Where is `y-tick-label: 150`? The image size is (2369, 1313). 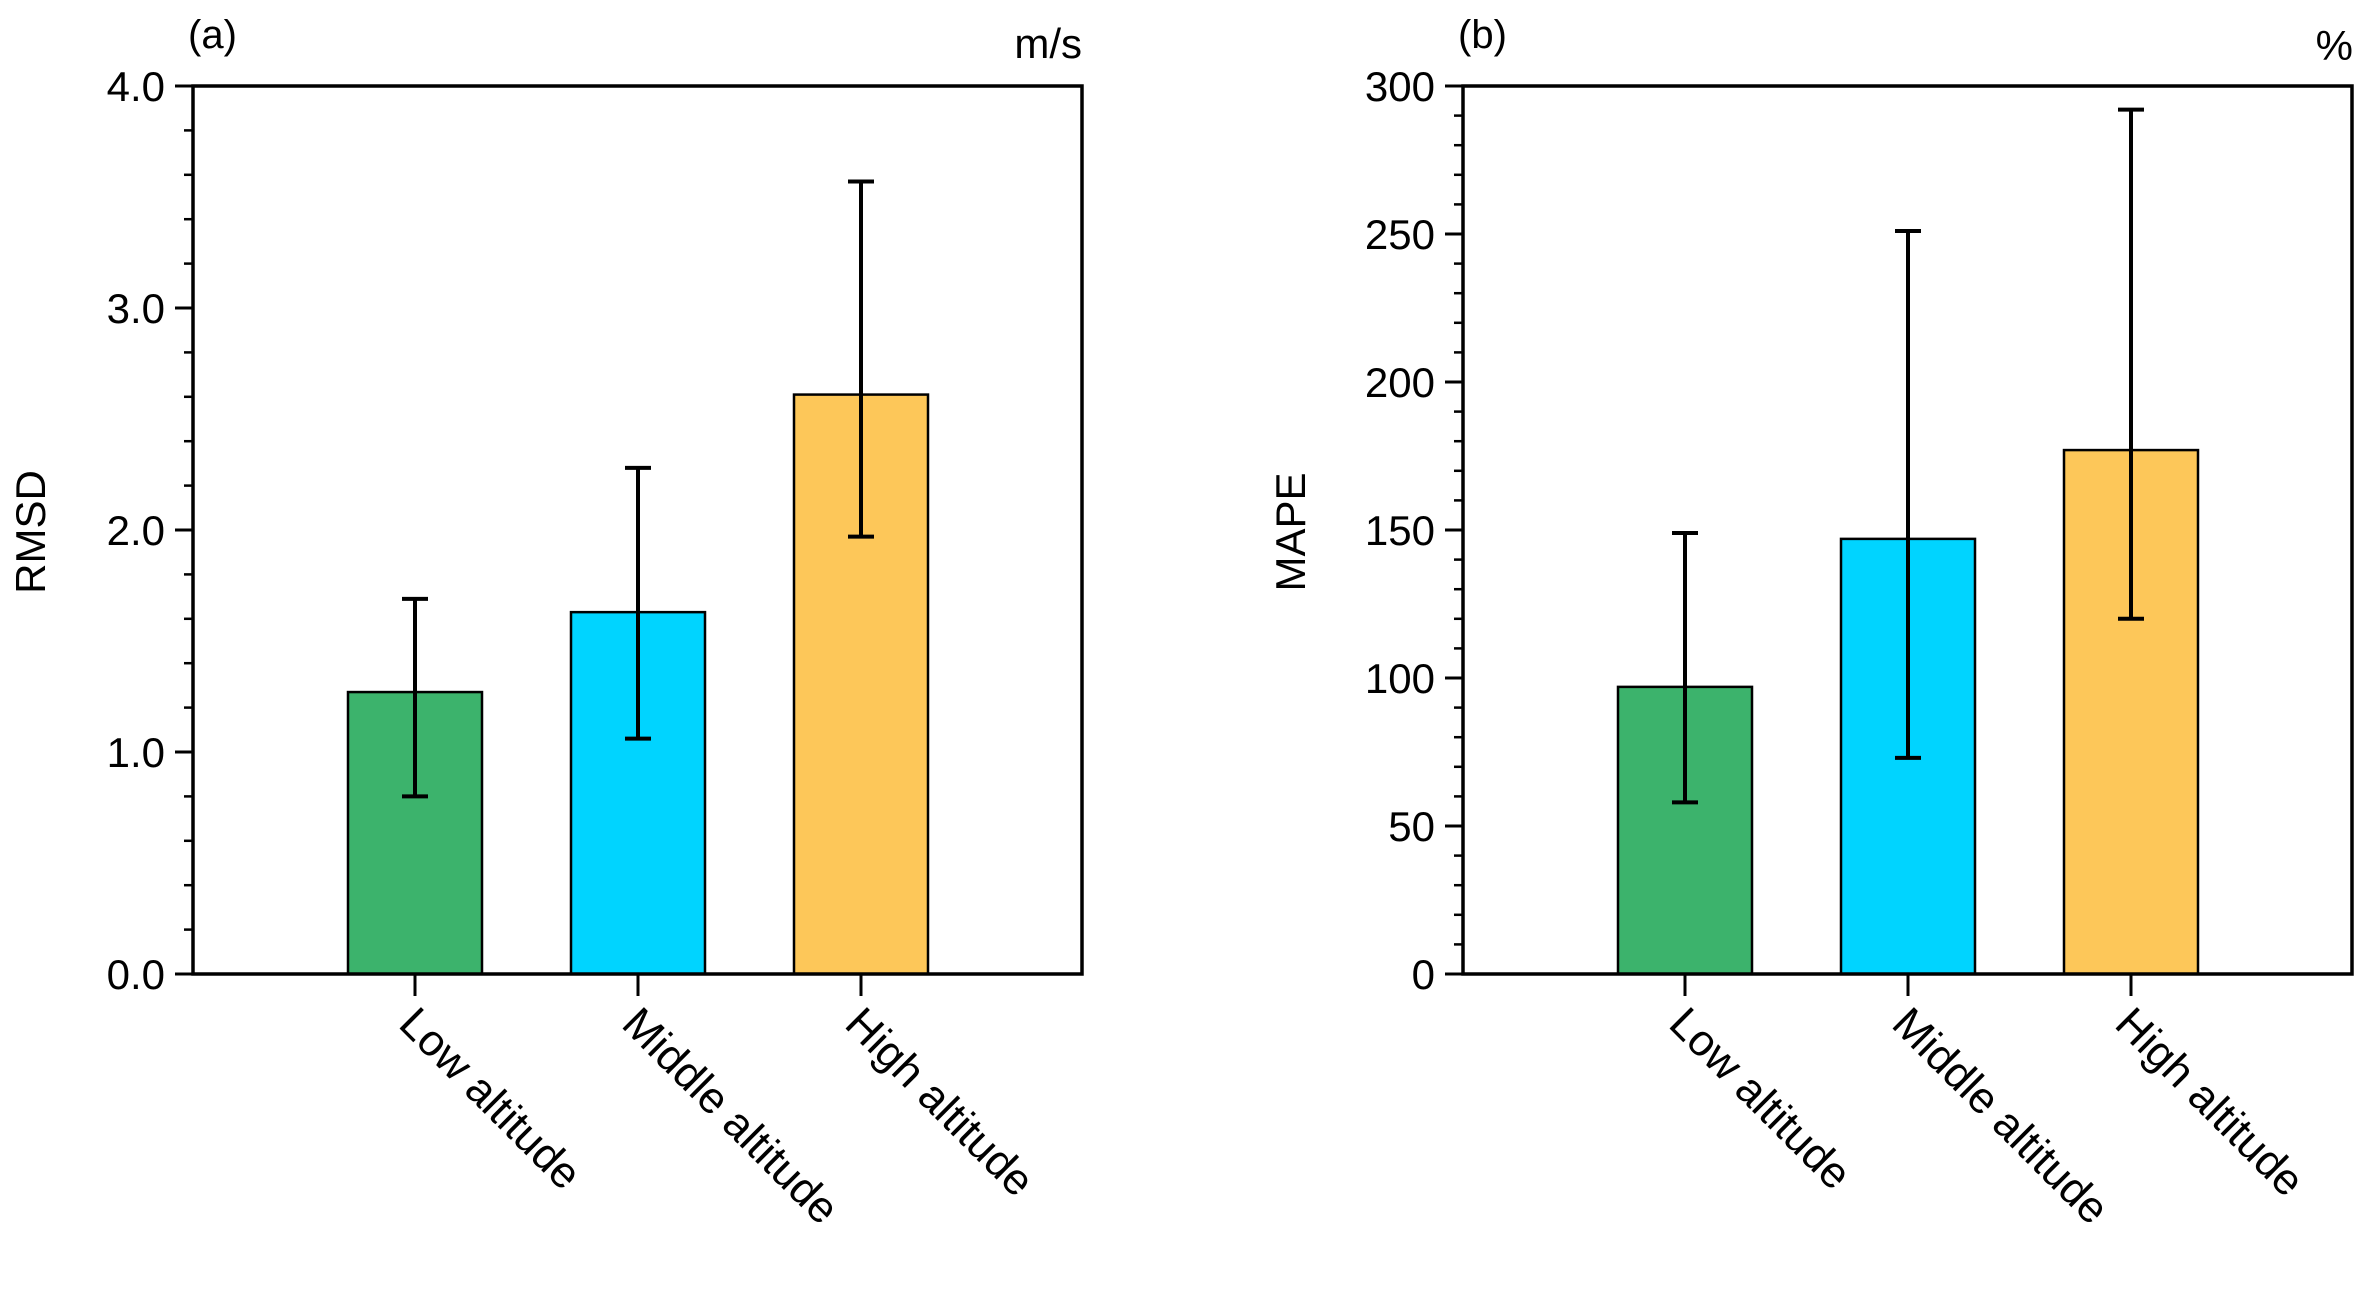 y-tick-label: 150 is located at coordinates (1400, 530).